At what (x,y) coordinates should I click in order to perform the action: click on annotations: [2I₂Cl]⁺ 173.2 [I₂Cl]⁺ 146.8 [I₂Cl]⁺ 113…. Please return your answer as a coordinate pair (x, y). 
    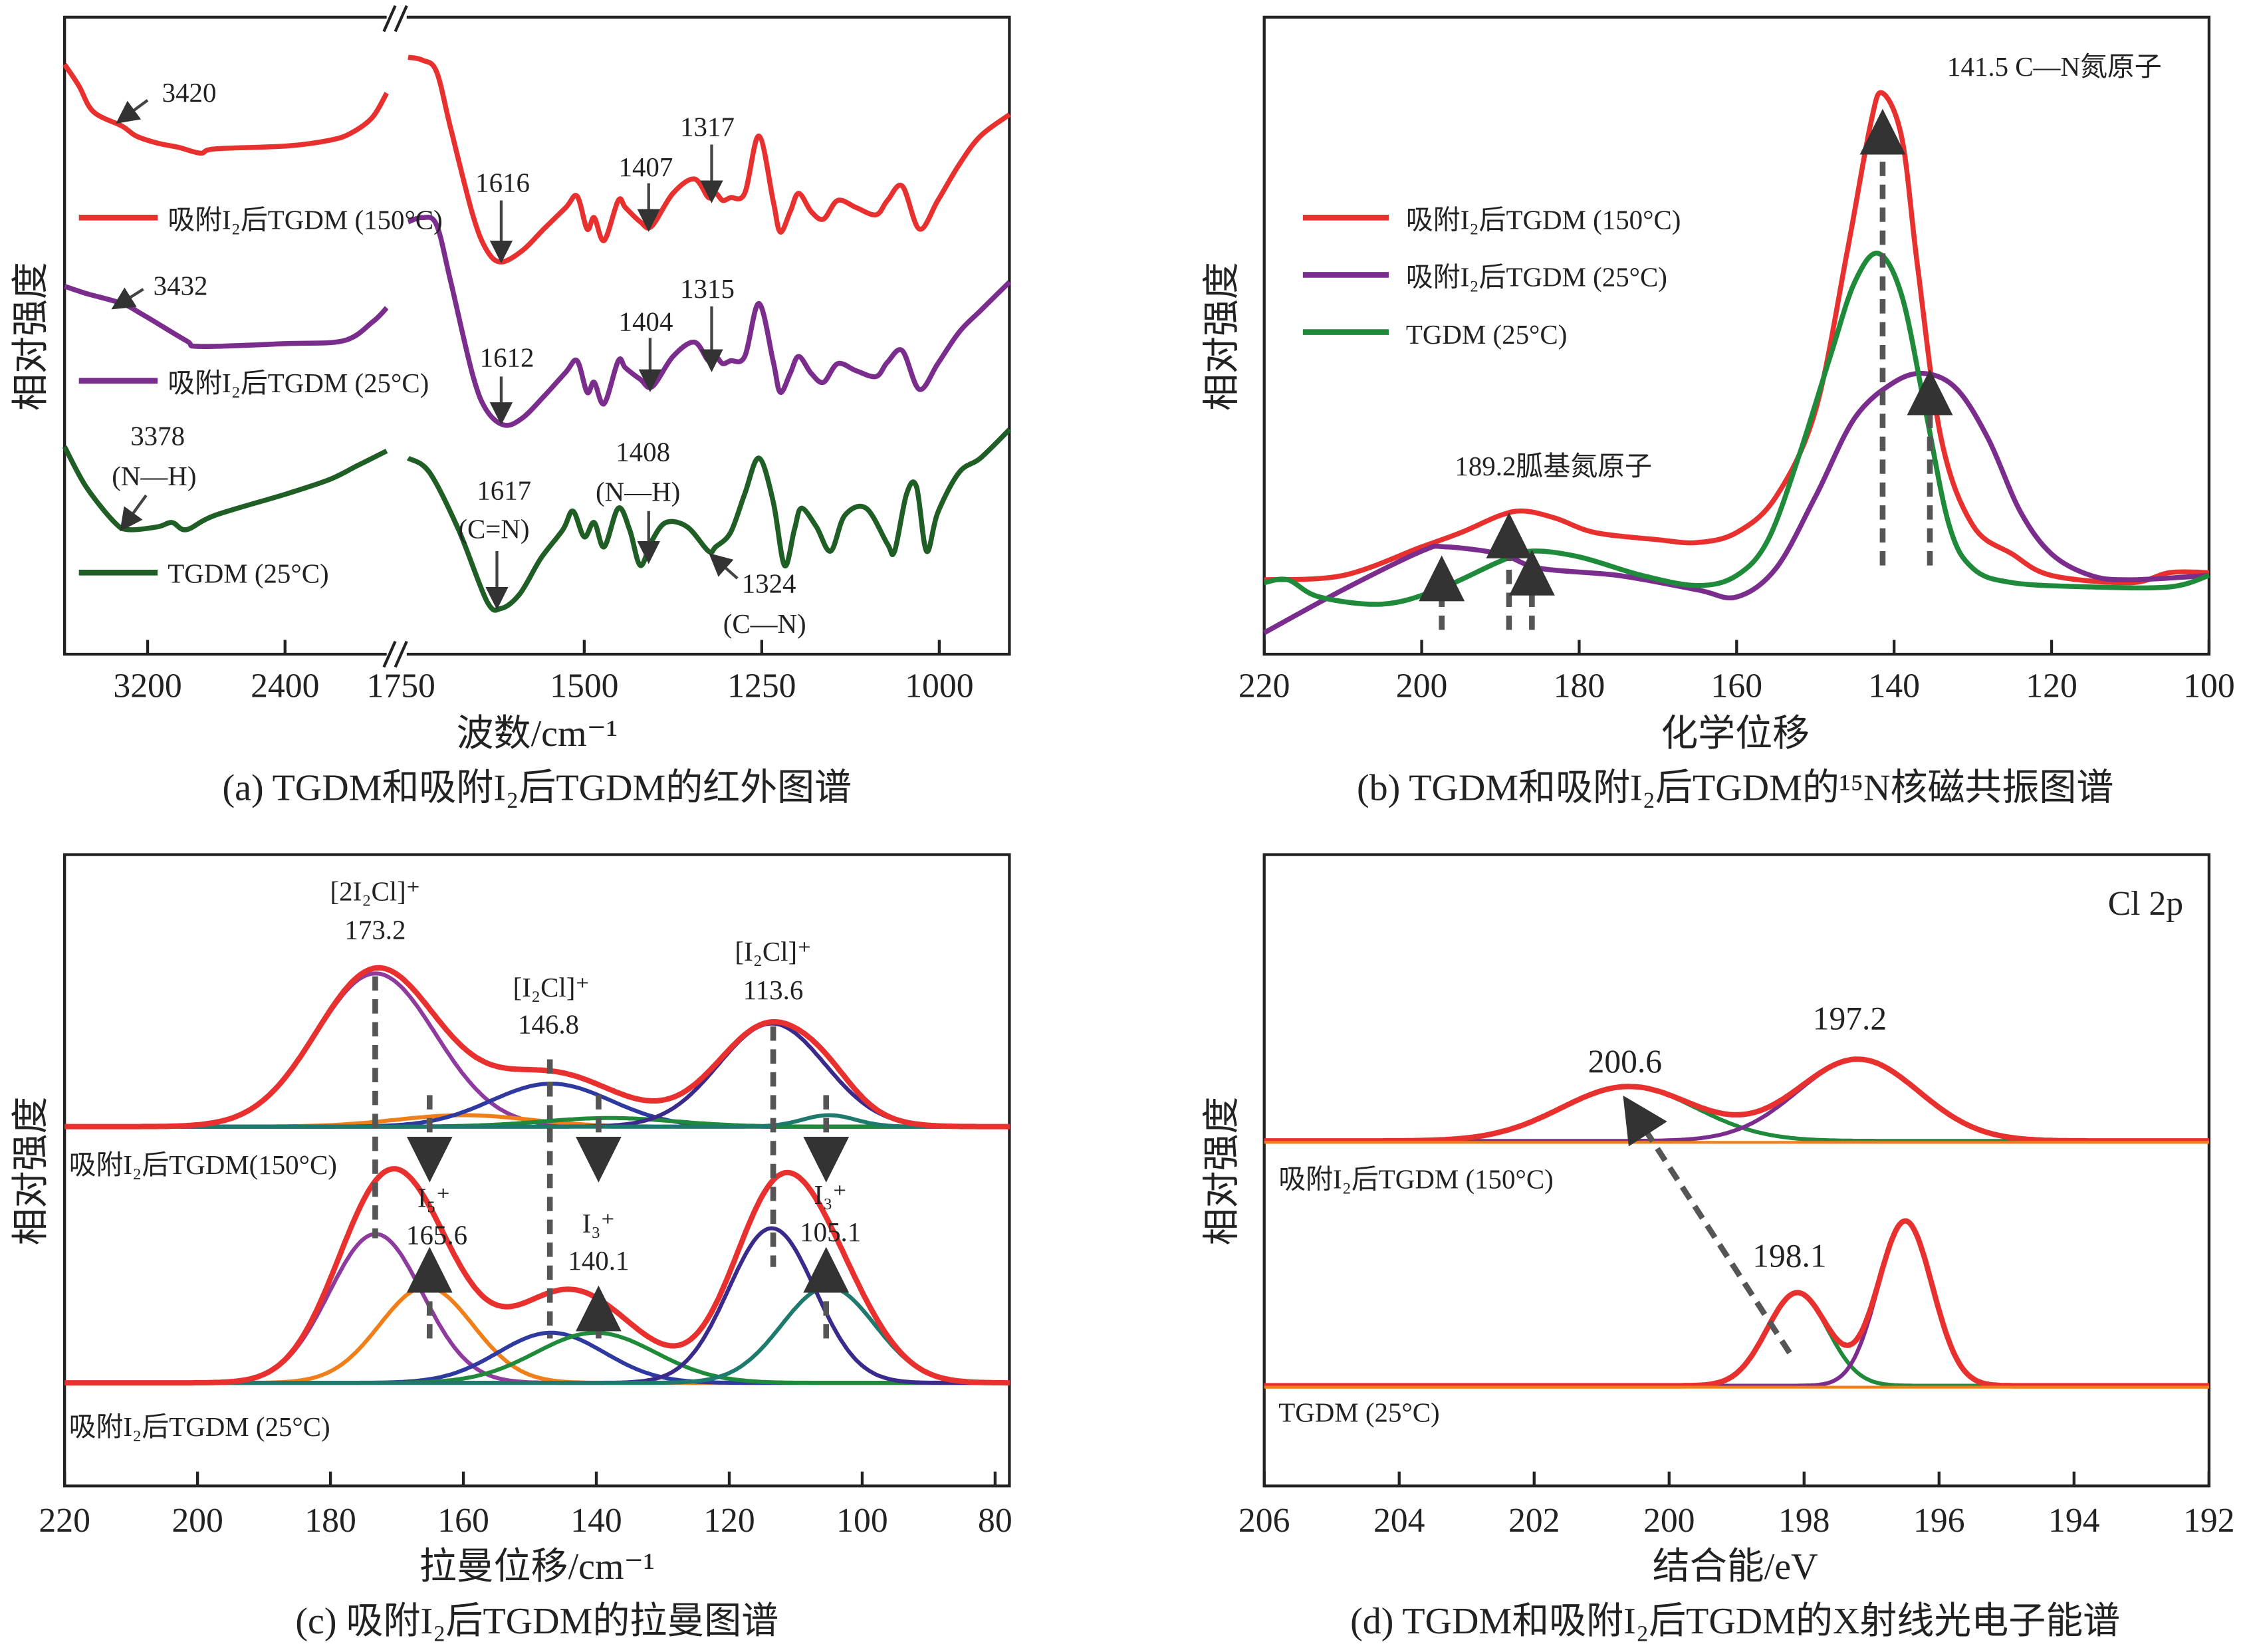
    Looking at the image, I should click on (465, 1158).